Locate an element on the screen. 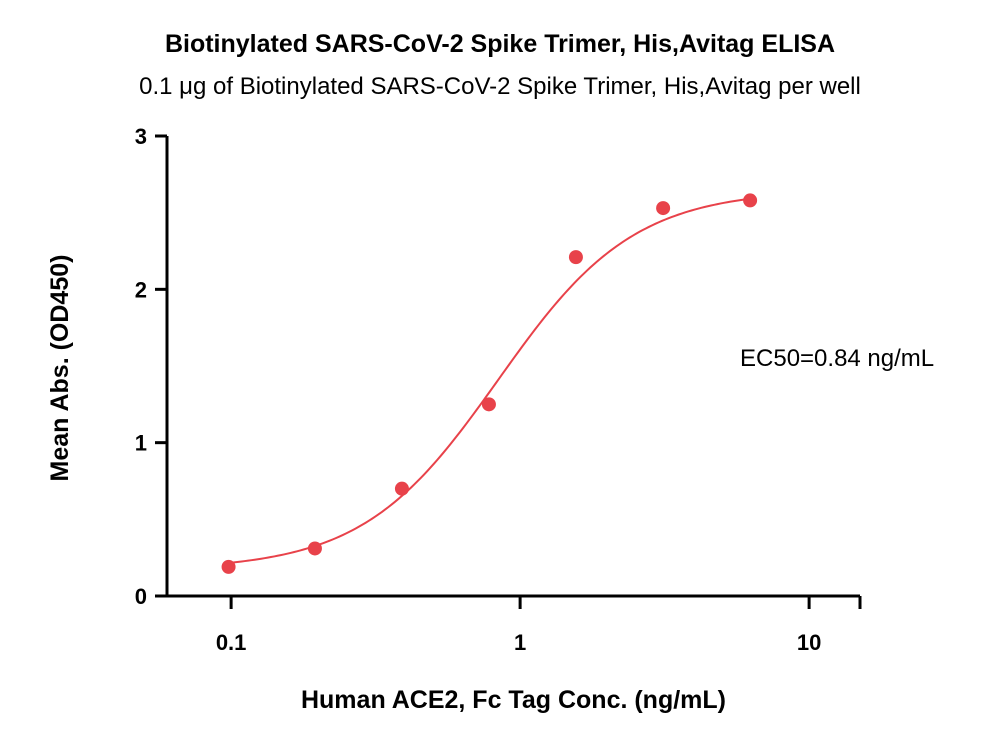 Image resolution: width=1000 pixels, height=752 pixels. y-tick-label: 3 is located at coordinates (141, 136).